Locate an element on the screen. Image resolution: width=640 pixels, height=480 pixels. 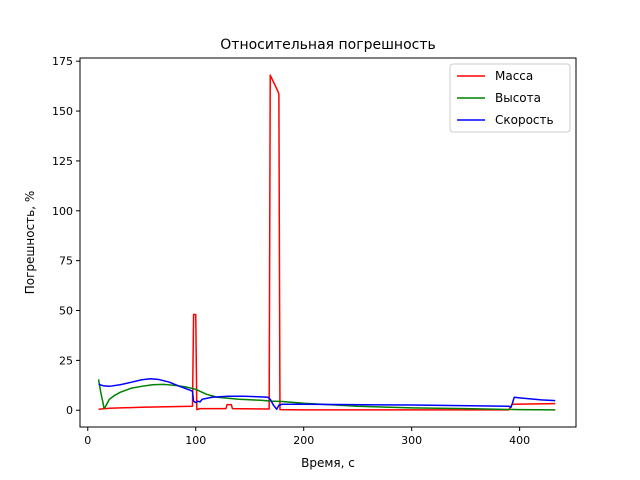
legend-label: Скорость is located at coordinates (524, 120).